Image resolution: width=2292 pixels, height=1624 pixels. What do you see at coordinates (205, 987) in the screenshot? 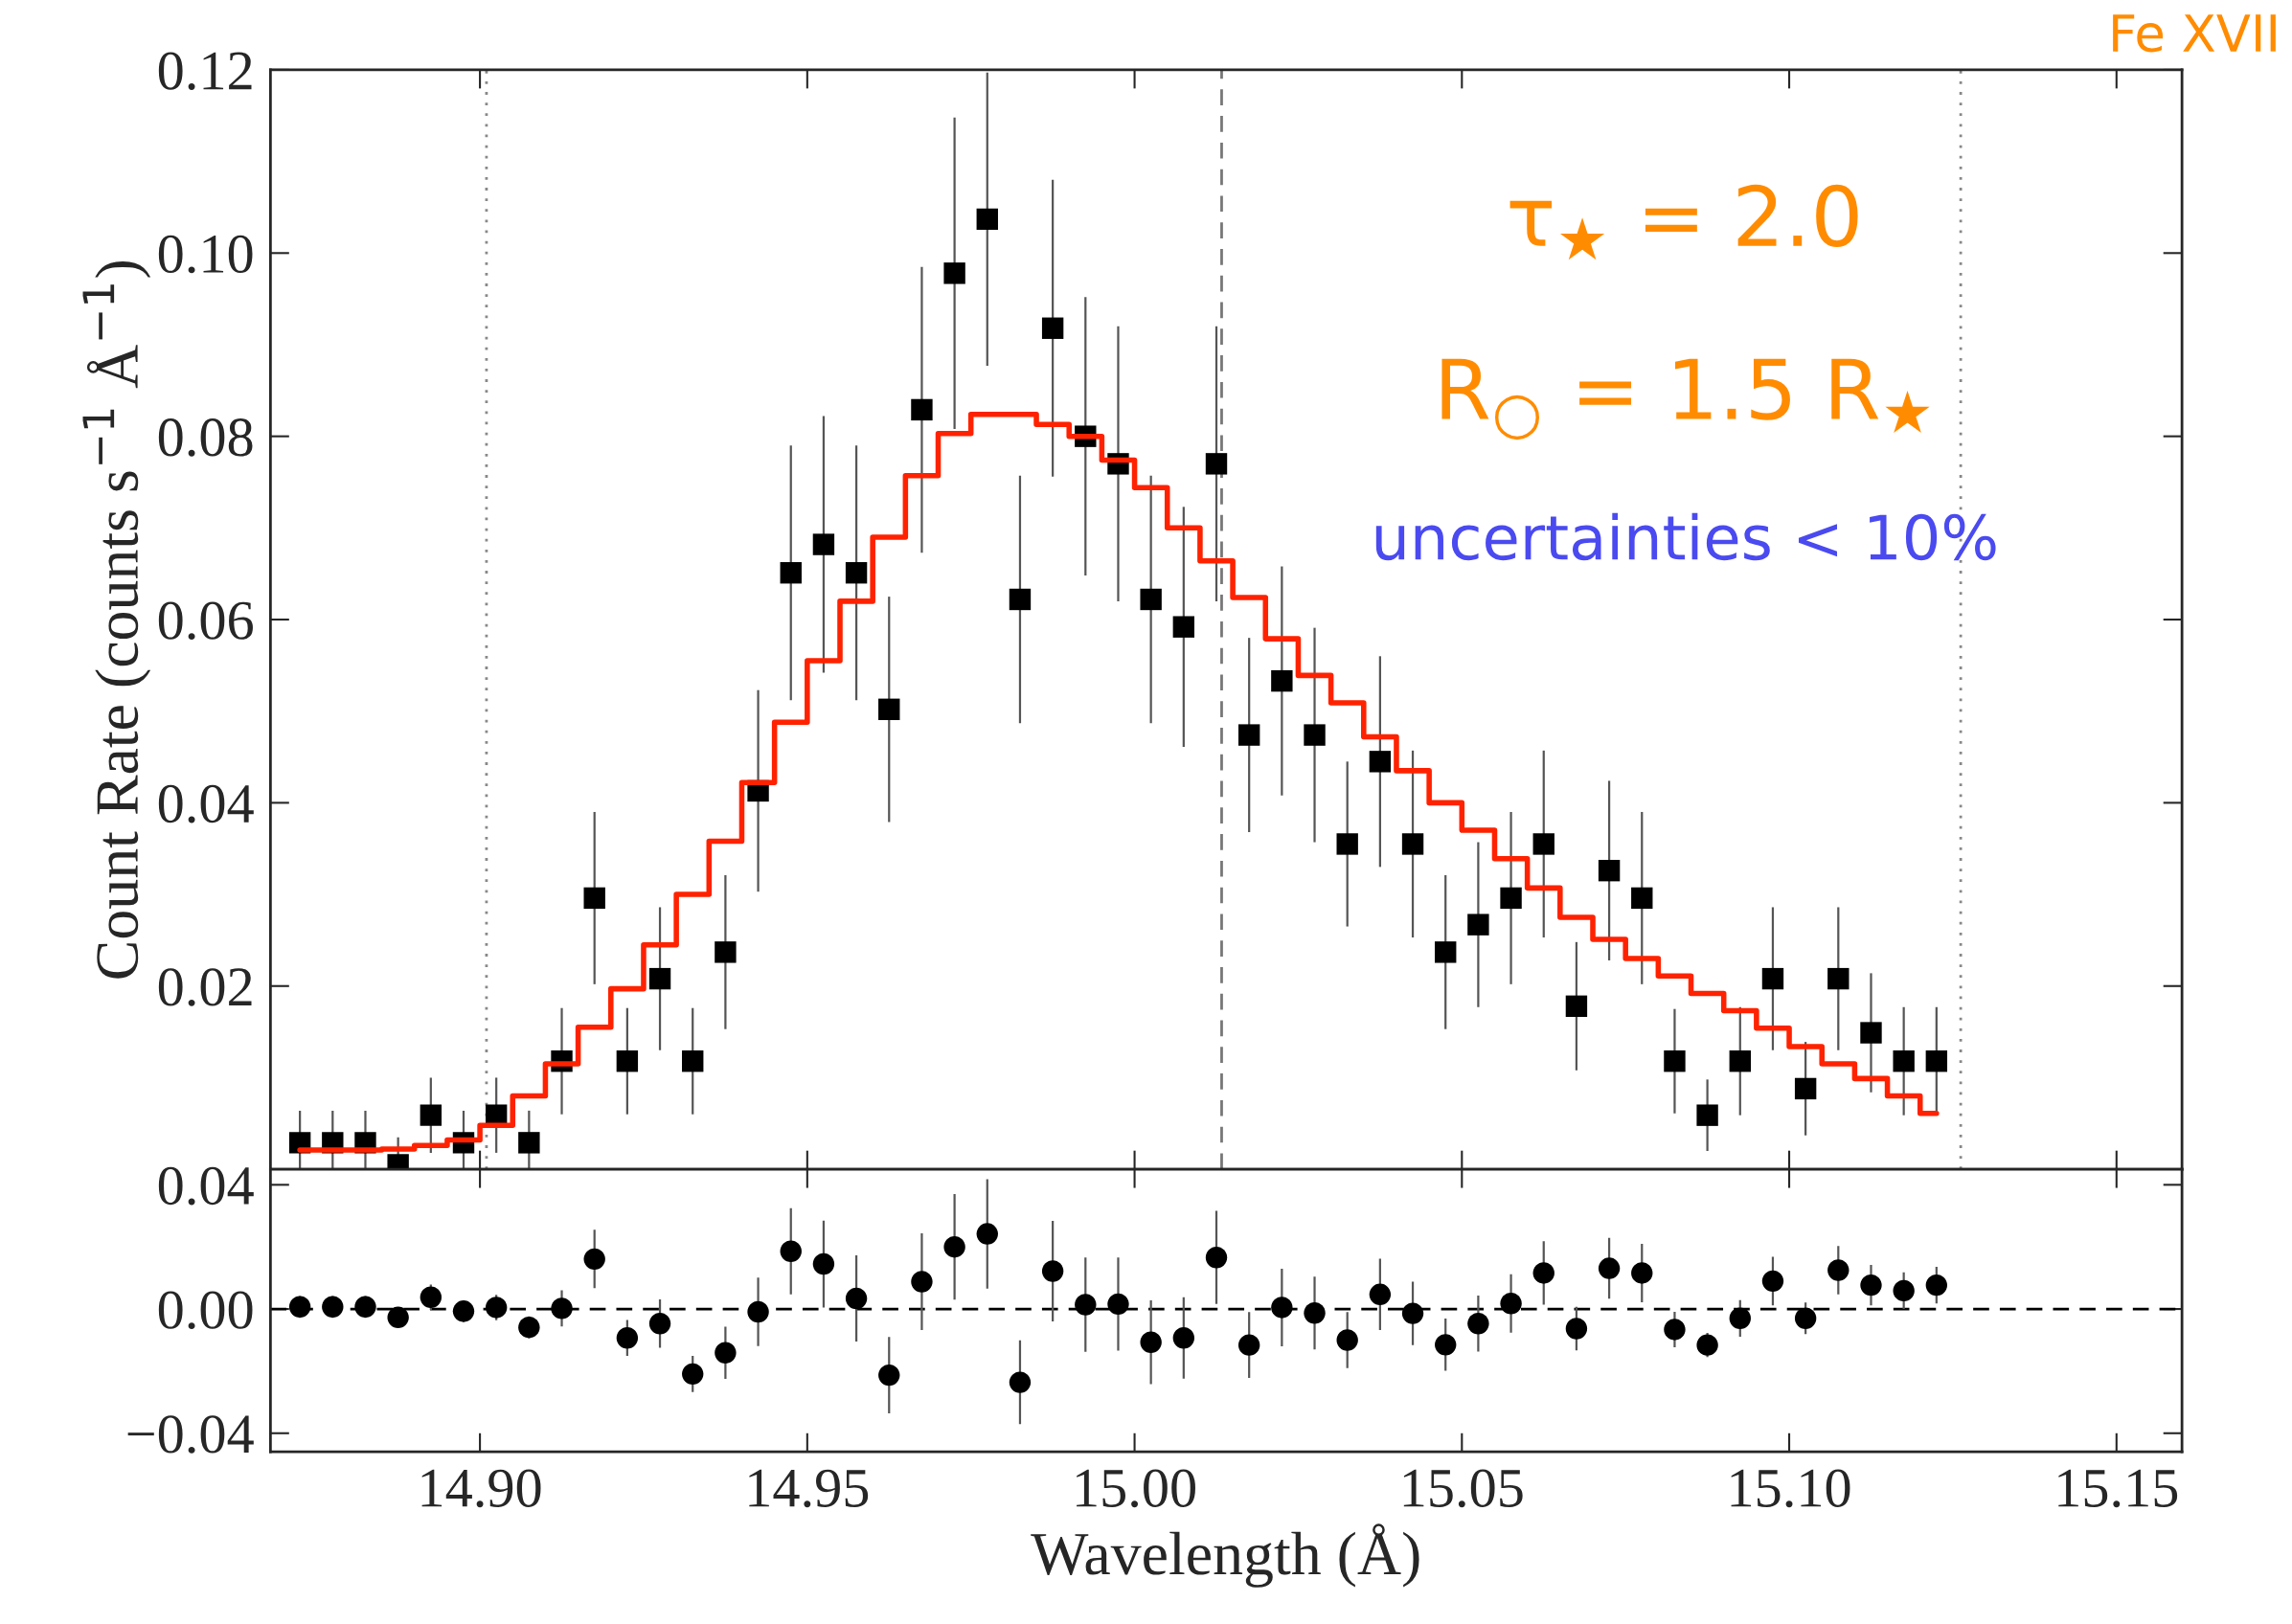
I see `y-tick-label: 0.02` at bounding box center [205, 987].